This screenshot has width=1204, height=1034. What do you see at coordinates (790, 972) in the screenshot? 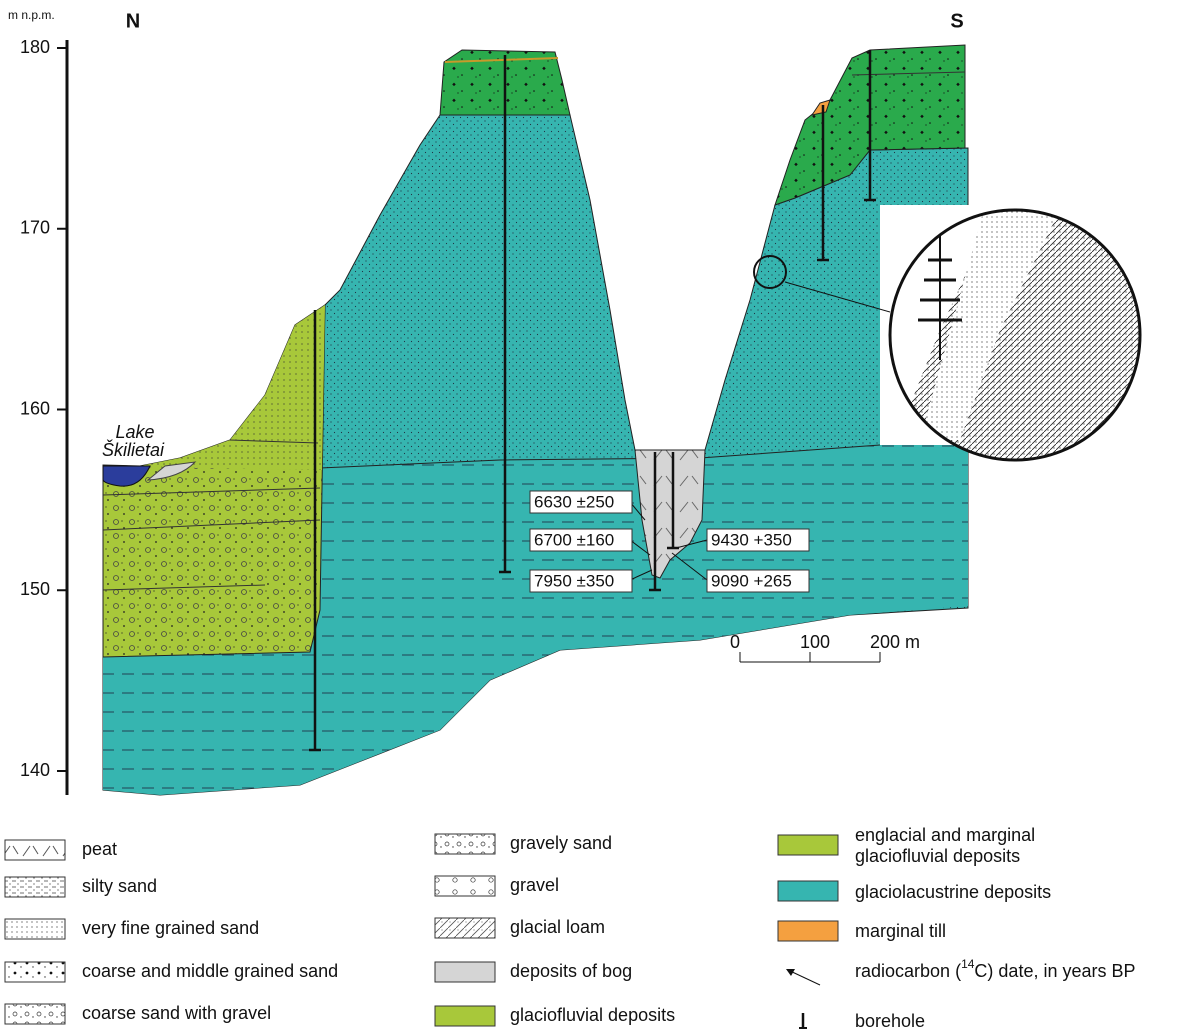
I see `legend-arrow-head` at bounding box center [790, 972].